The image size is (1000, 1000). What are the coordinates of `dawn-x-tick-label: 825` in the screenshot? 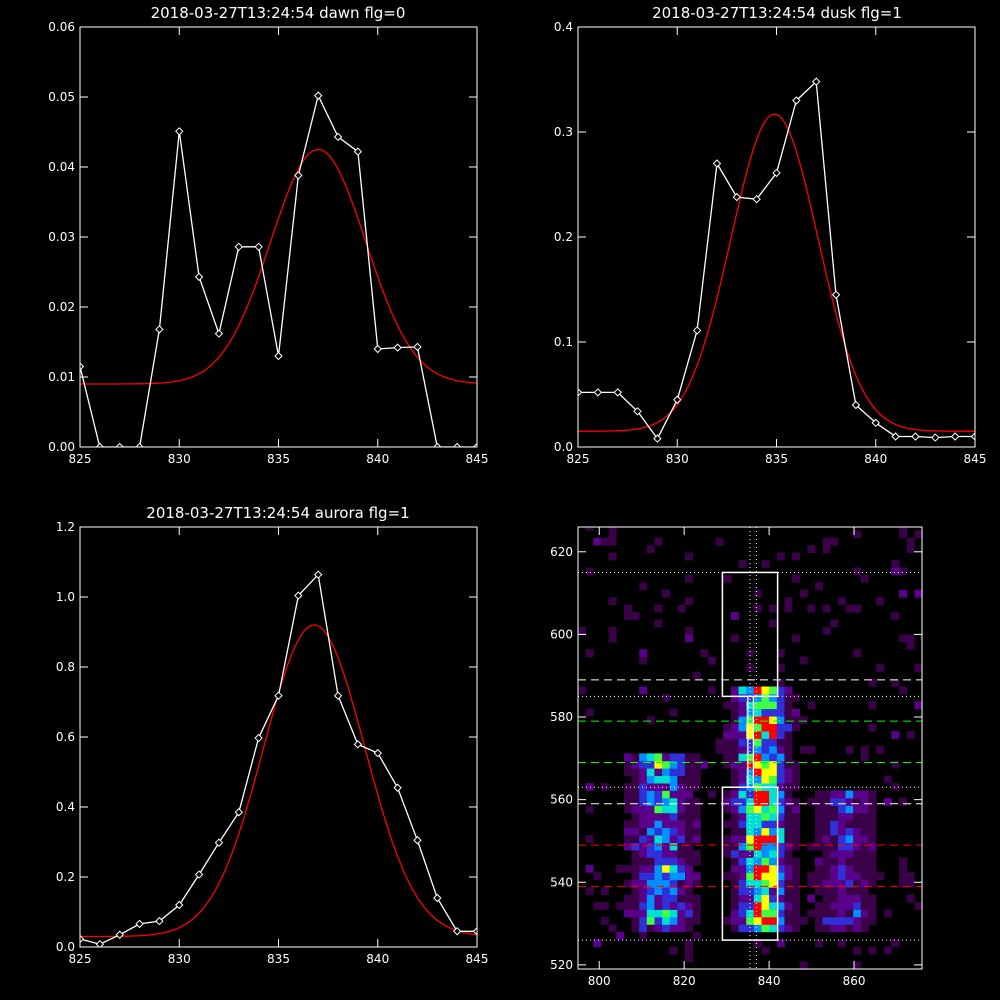 It's located at (80, 459).